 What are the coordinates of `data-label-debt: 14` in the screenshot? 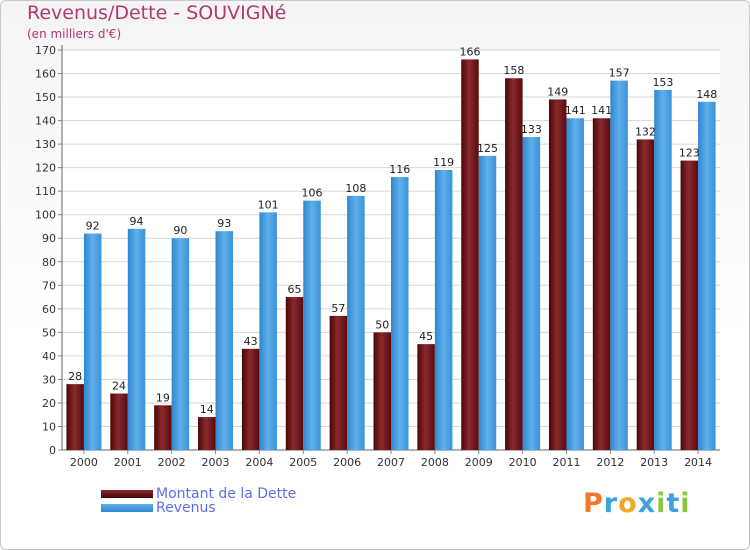 It's located at (207, 409).